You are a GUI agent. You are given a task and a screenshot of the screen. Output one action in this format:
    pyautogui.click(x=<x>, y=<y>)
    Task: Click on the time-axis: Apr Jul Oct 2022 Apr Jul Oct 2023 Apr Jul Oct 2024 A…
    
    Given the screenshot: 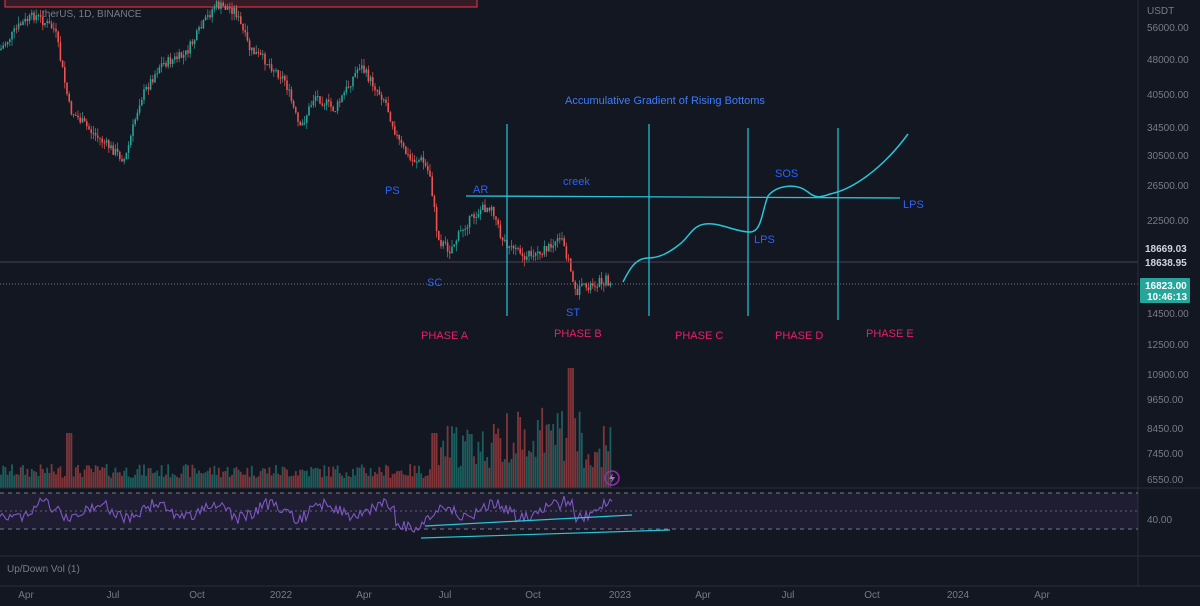 What is the action you would take?
    pyautogui.click(x=534, y=595)
    